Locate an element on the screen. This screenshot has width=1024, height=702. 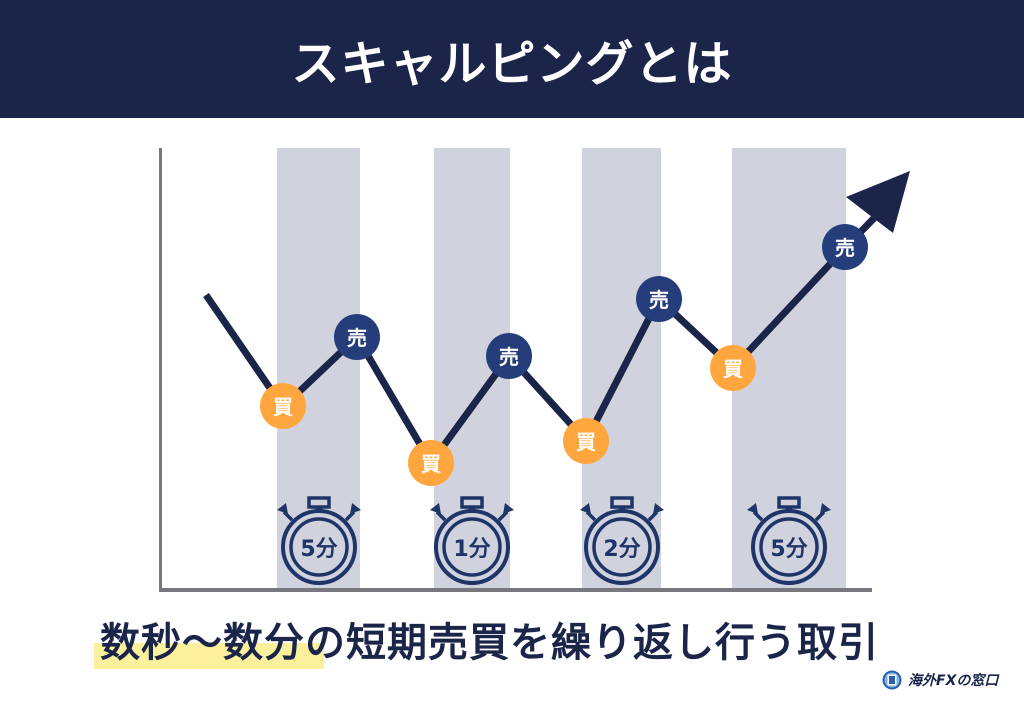
stopwatch-label: 1分 is located at coordinates (471, 549).